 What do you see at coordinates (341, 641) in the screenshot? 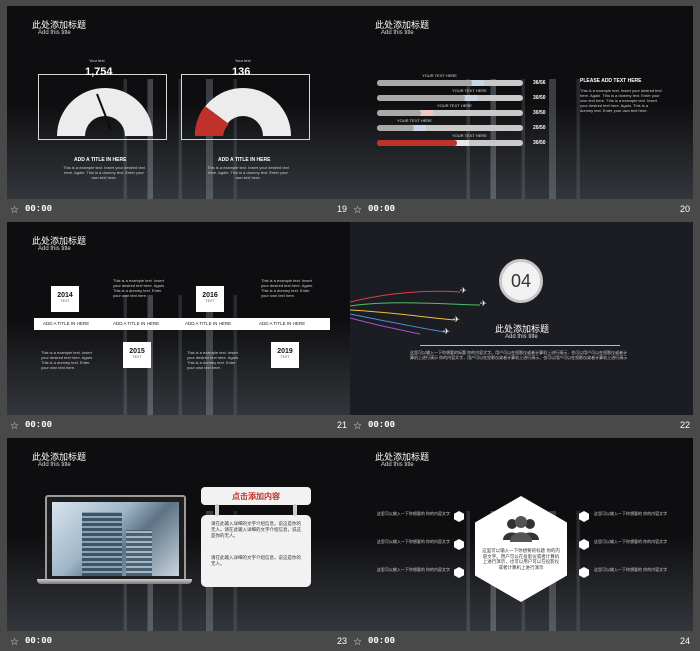
I see `slide-number: 23` at bounding box center [341, 641].